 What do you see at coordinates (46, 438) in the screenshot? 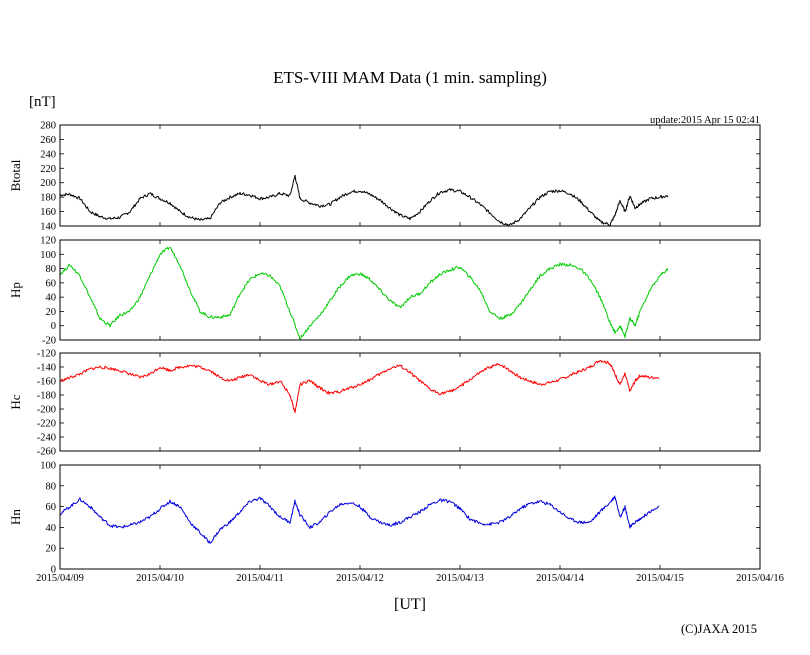
I see `y-tick-label: -240` at bounding box center [46, 438].